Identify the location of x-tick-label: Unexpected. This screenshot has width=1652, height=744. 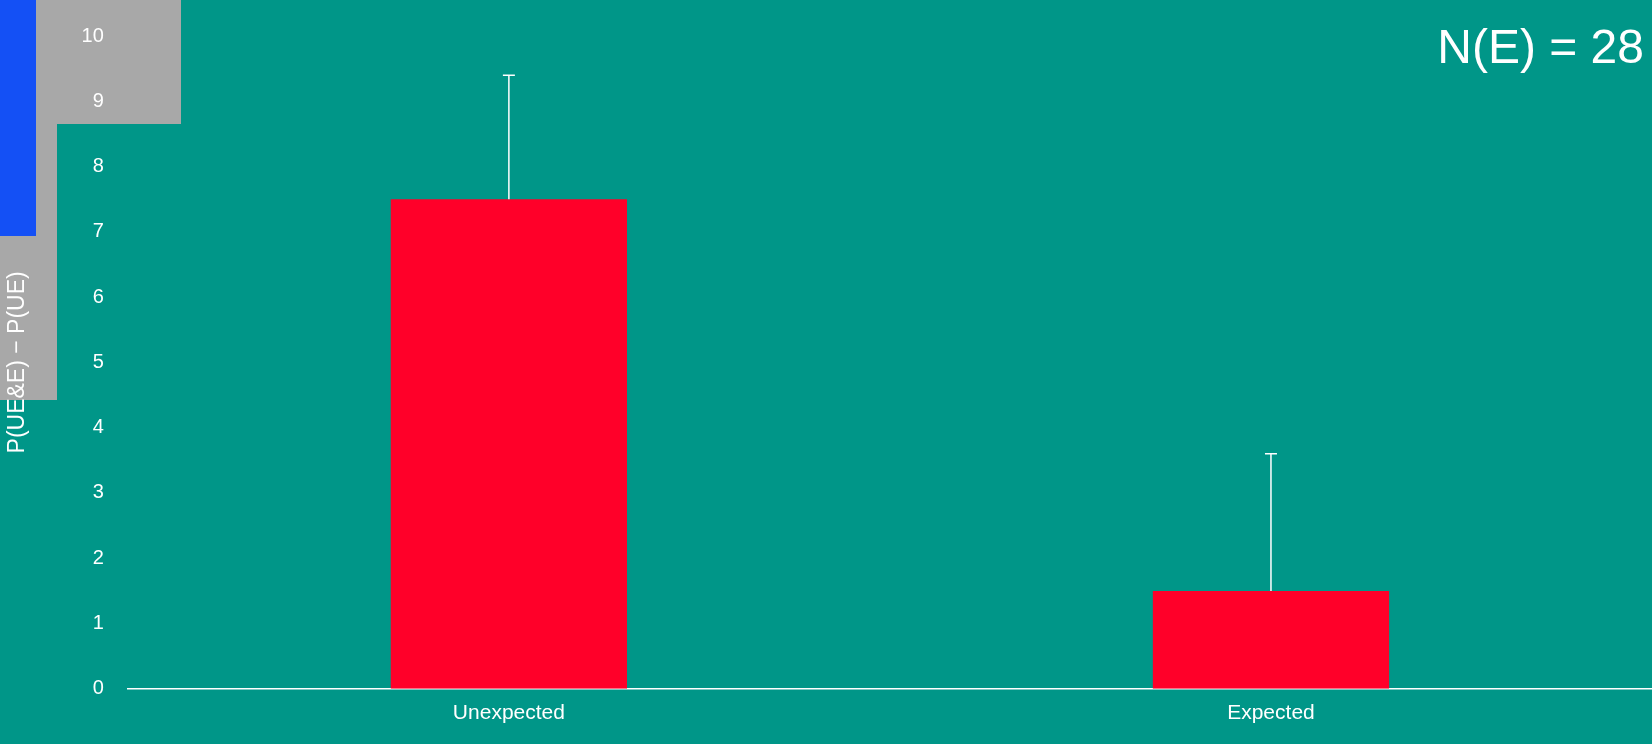
(508, 712).